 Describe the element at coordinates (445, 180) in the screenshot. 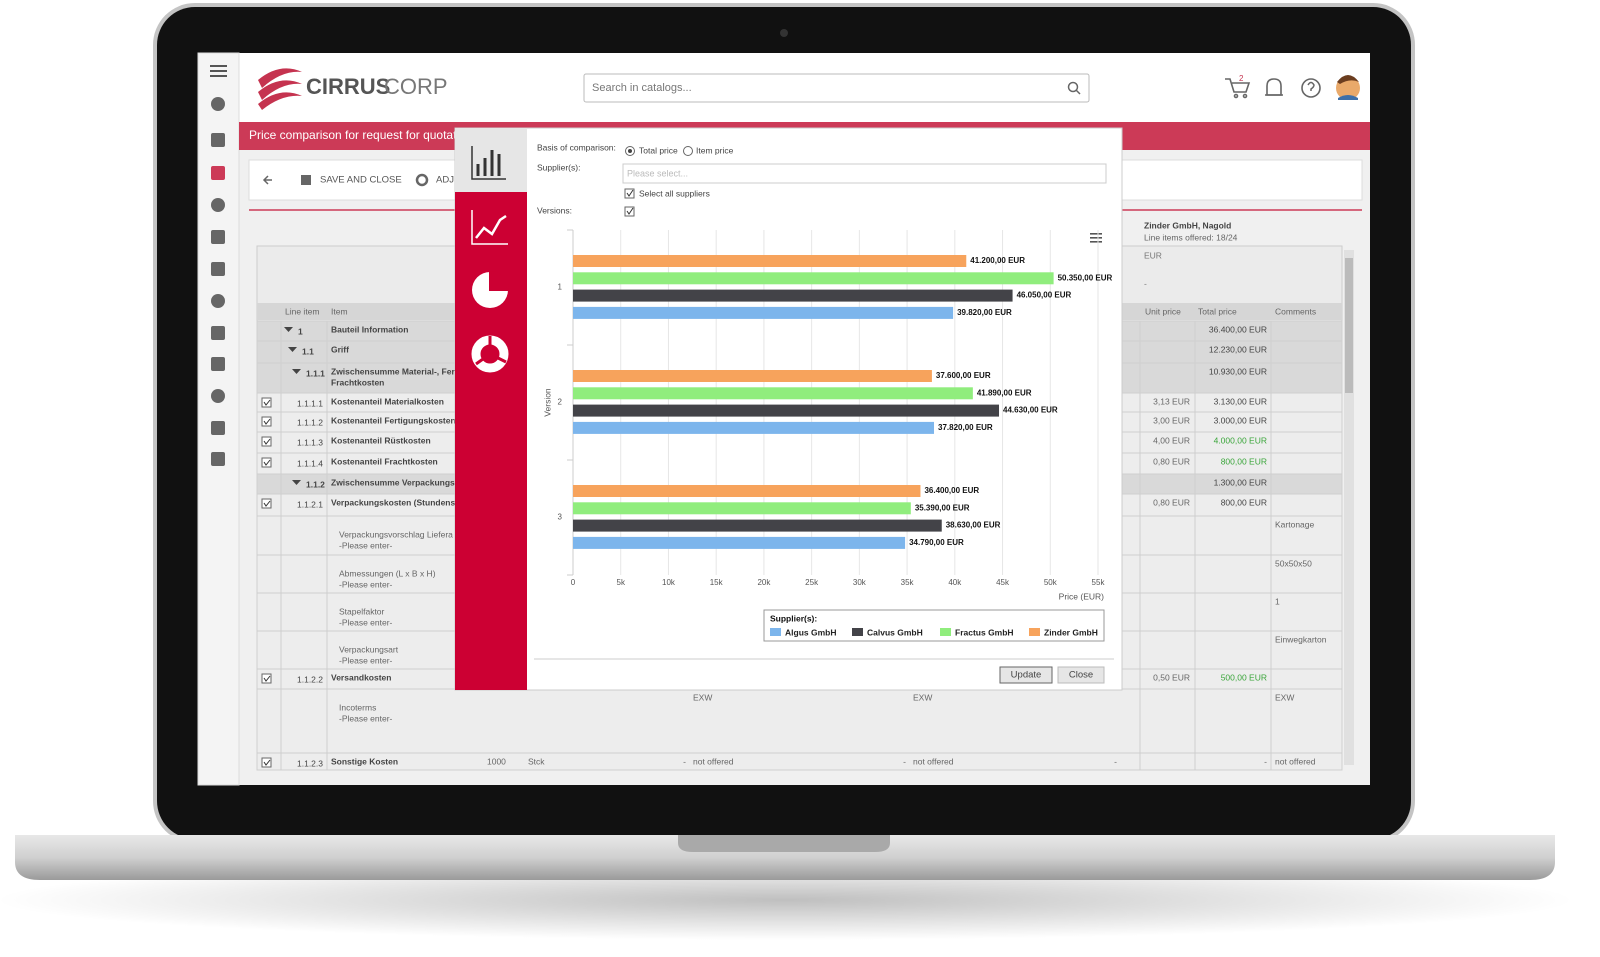

I see `adjust-button: ADJ` at that location.